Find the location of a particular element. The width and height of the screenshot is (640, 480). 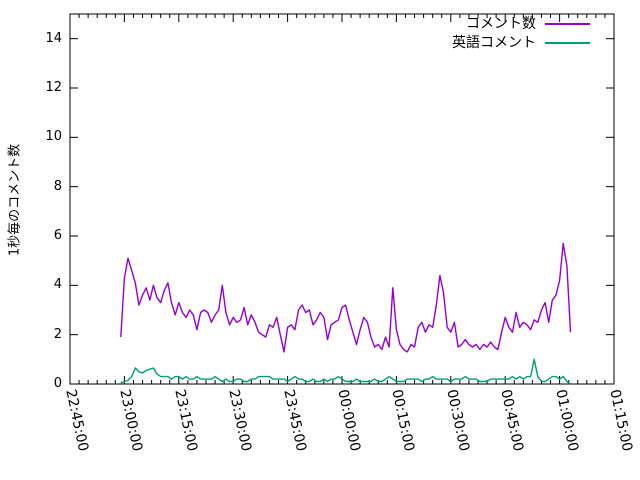

legend-label-english-comments: 英語コメント is located at coordinates (494, 43).